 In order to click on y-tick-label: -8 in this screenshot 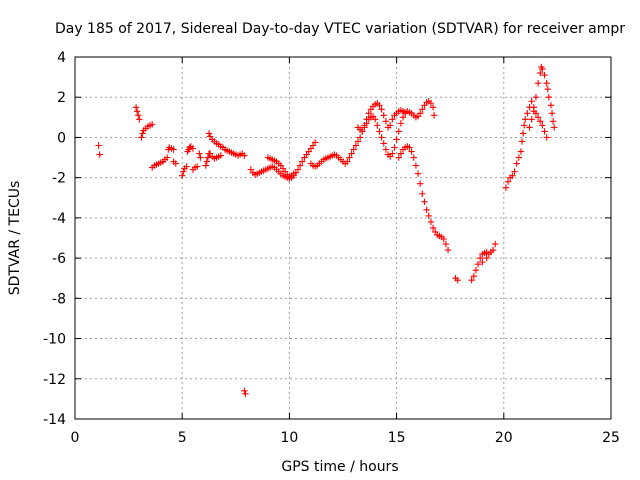, I will do `click(59, 299)`.